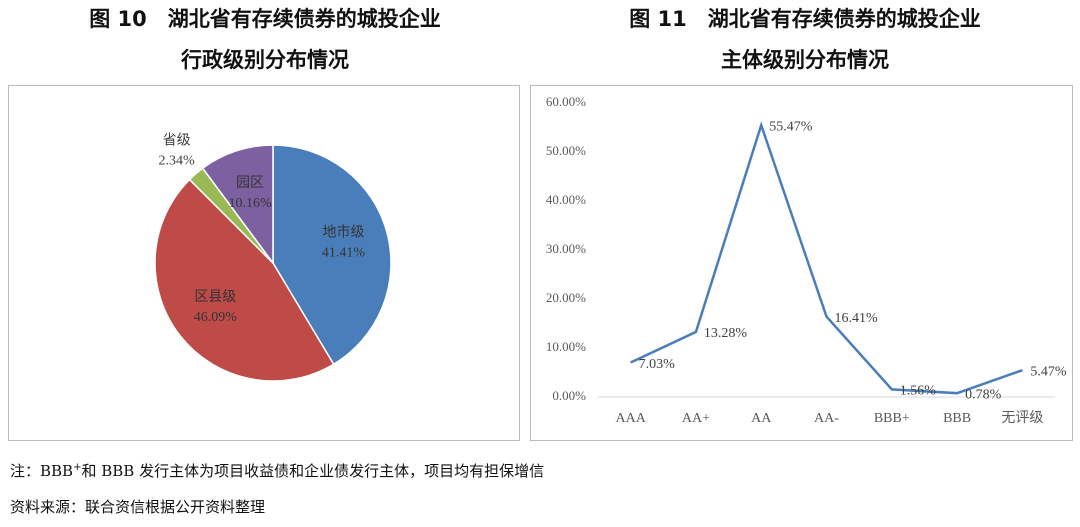 The height and width of the screenshot is (527, 1080). What do you see at coordinates (250, 203) in the screenshot?
I see `slice-value-label: 10.16%` at bounding box center [250, 203].